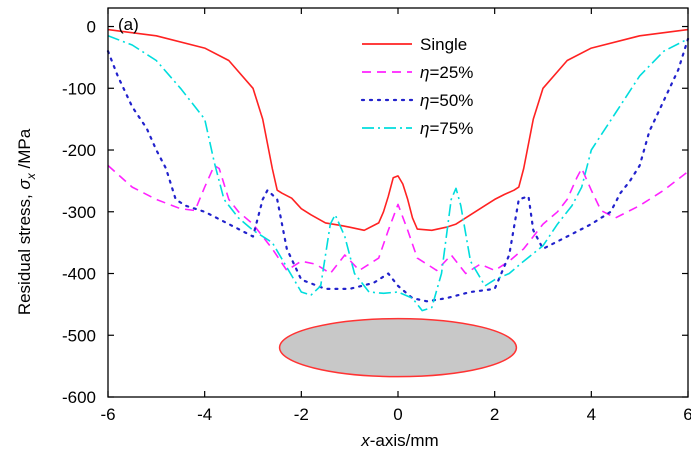  Describe the element at coordinates (424, 128) in the screenshot. I see `legend-greek-eta-75: η` at that location.